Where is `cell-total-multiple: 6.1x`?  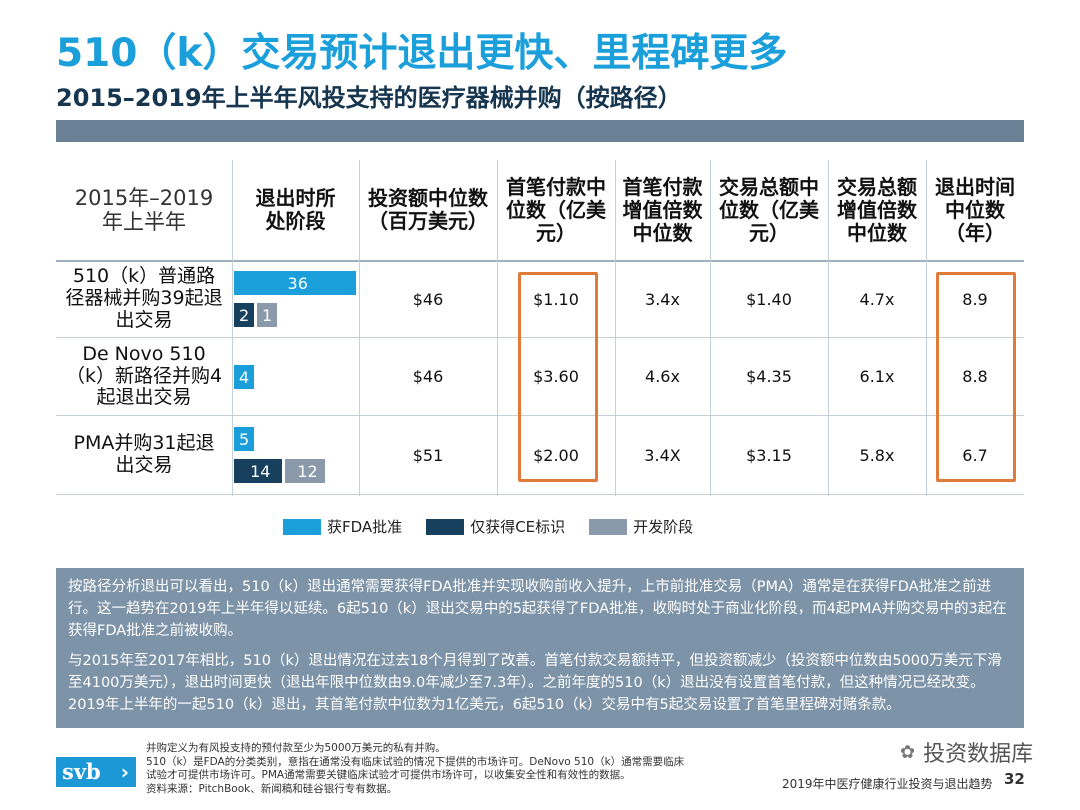
cell-total-multiple: 6.1x is located at coordinates (877, 376).